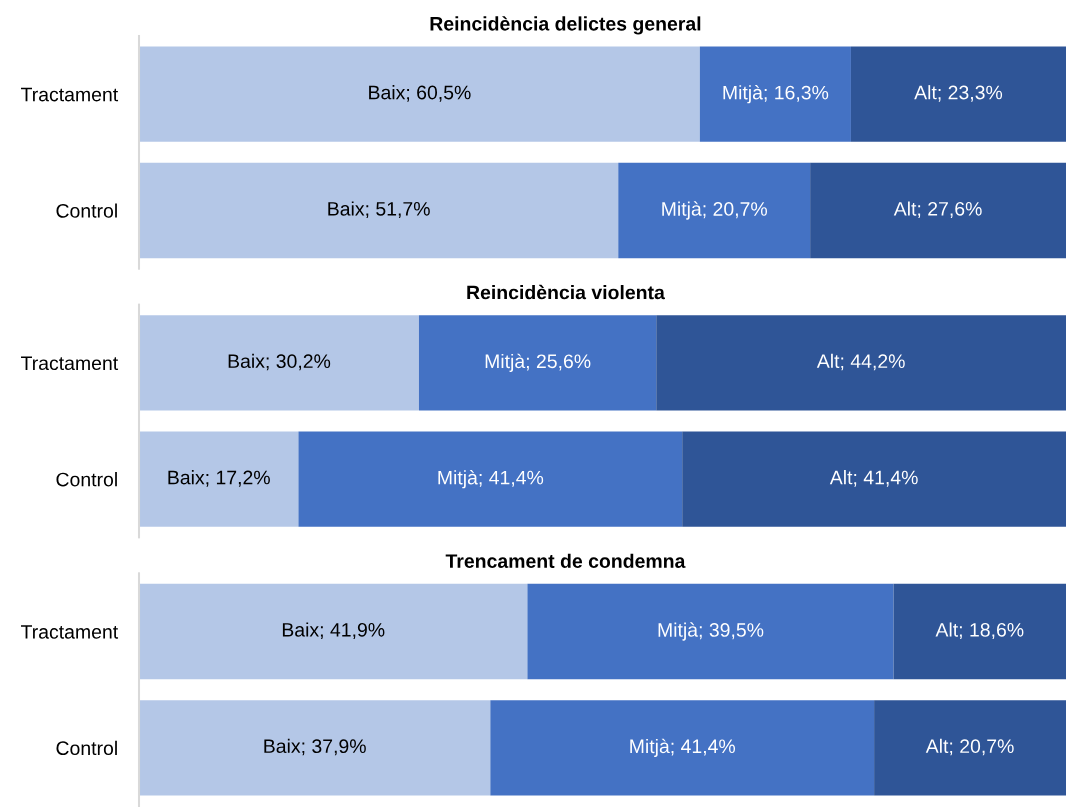 The height and width of the screenshot is (807, 1067). I want to click on data-label: Baix; 51,7%, so click(379, 210).